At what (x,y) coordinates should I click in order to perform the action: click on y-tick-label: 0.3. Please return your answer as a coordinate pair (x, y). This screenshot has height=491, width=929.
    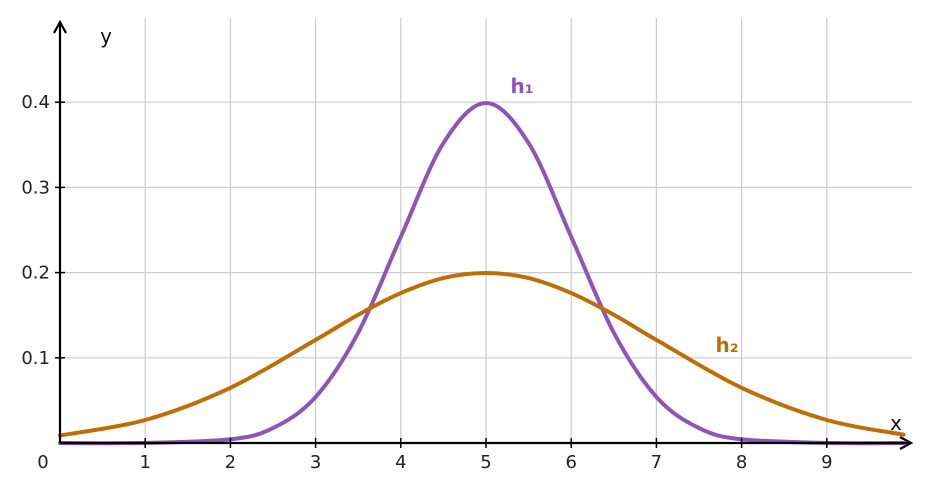
    Looking at the image, I should click on (35, 187).